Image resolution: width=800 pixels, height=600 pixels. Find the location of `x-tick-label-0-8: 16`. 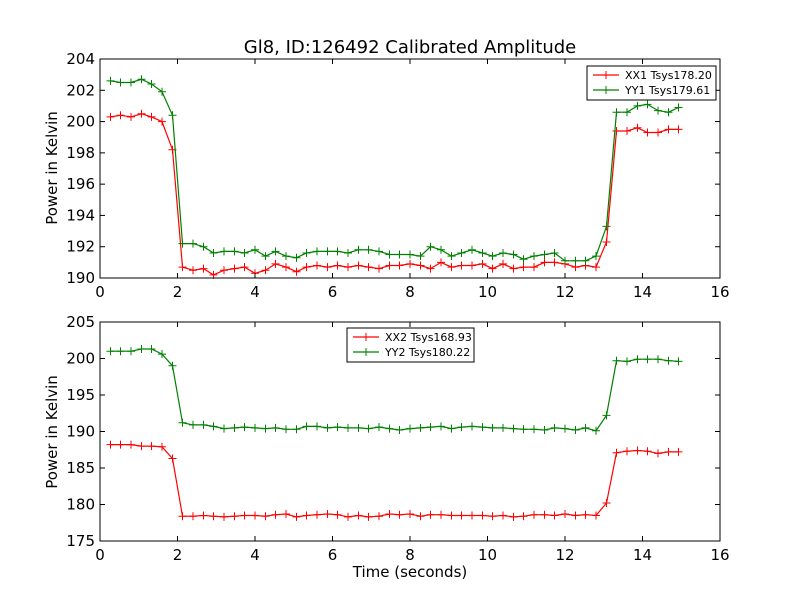

x-tick-label-0-8: 16 is located at coordinates (719, 292).